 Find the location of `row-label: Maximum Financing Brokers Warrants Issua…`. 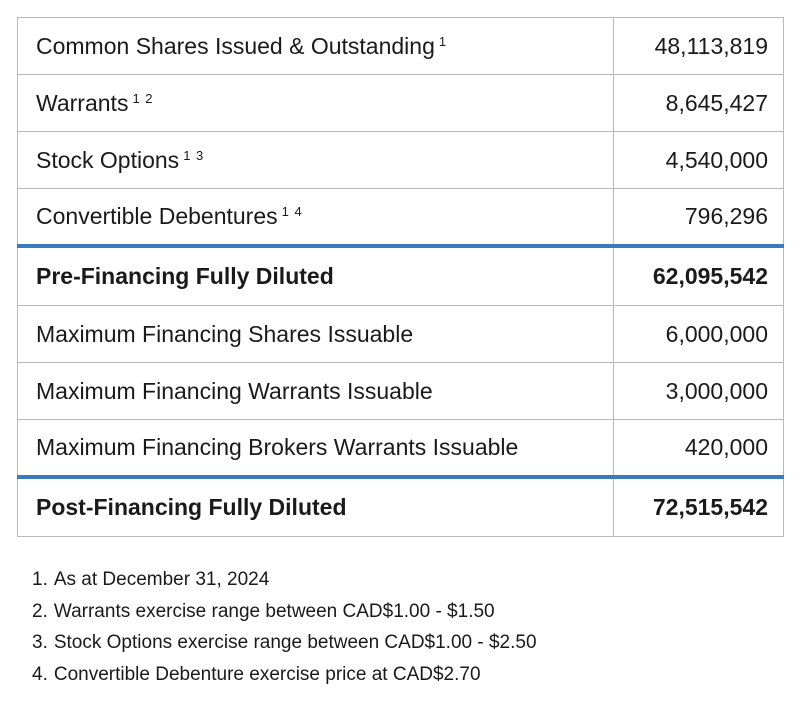

row-label: Maximum Financing Brokers Warrants Issua… is located at coordinates (315, 448).